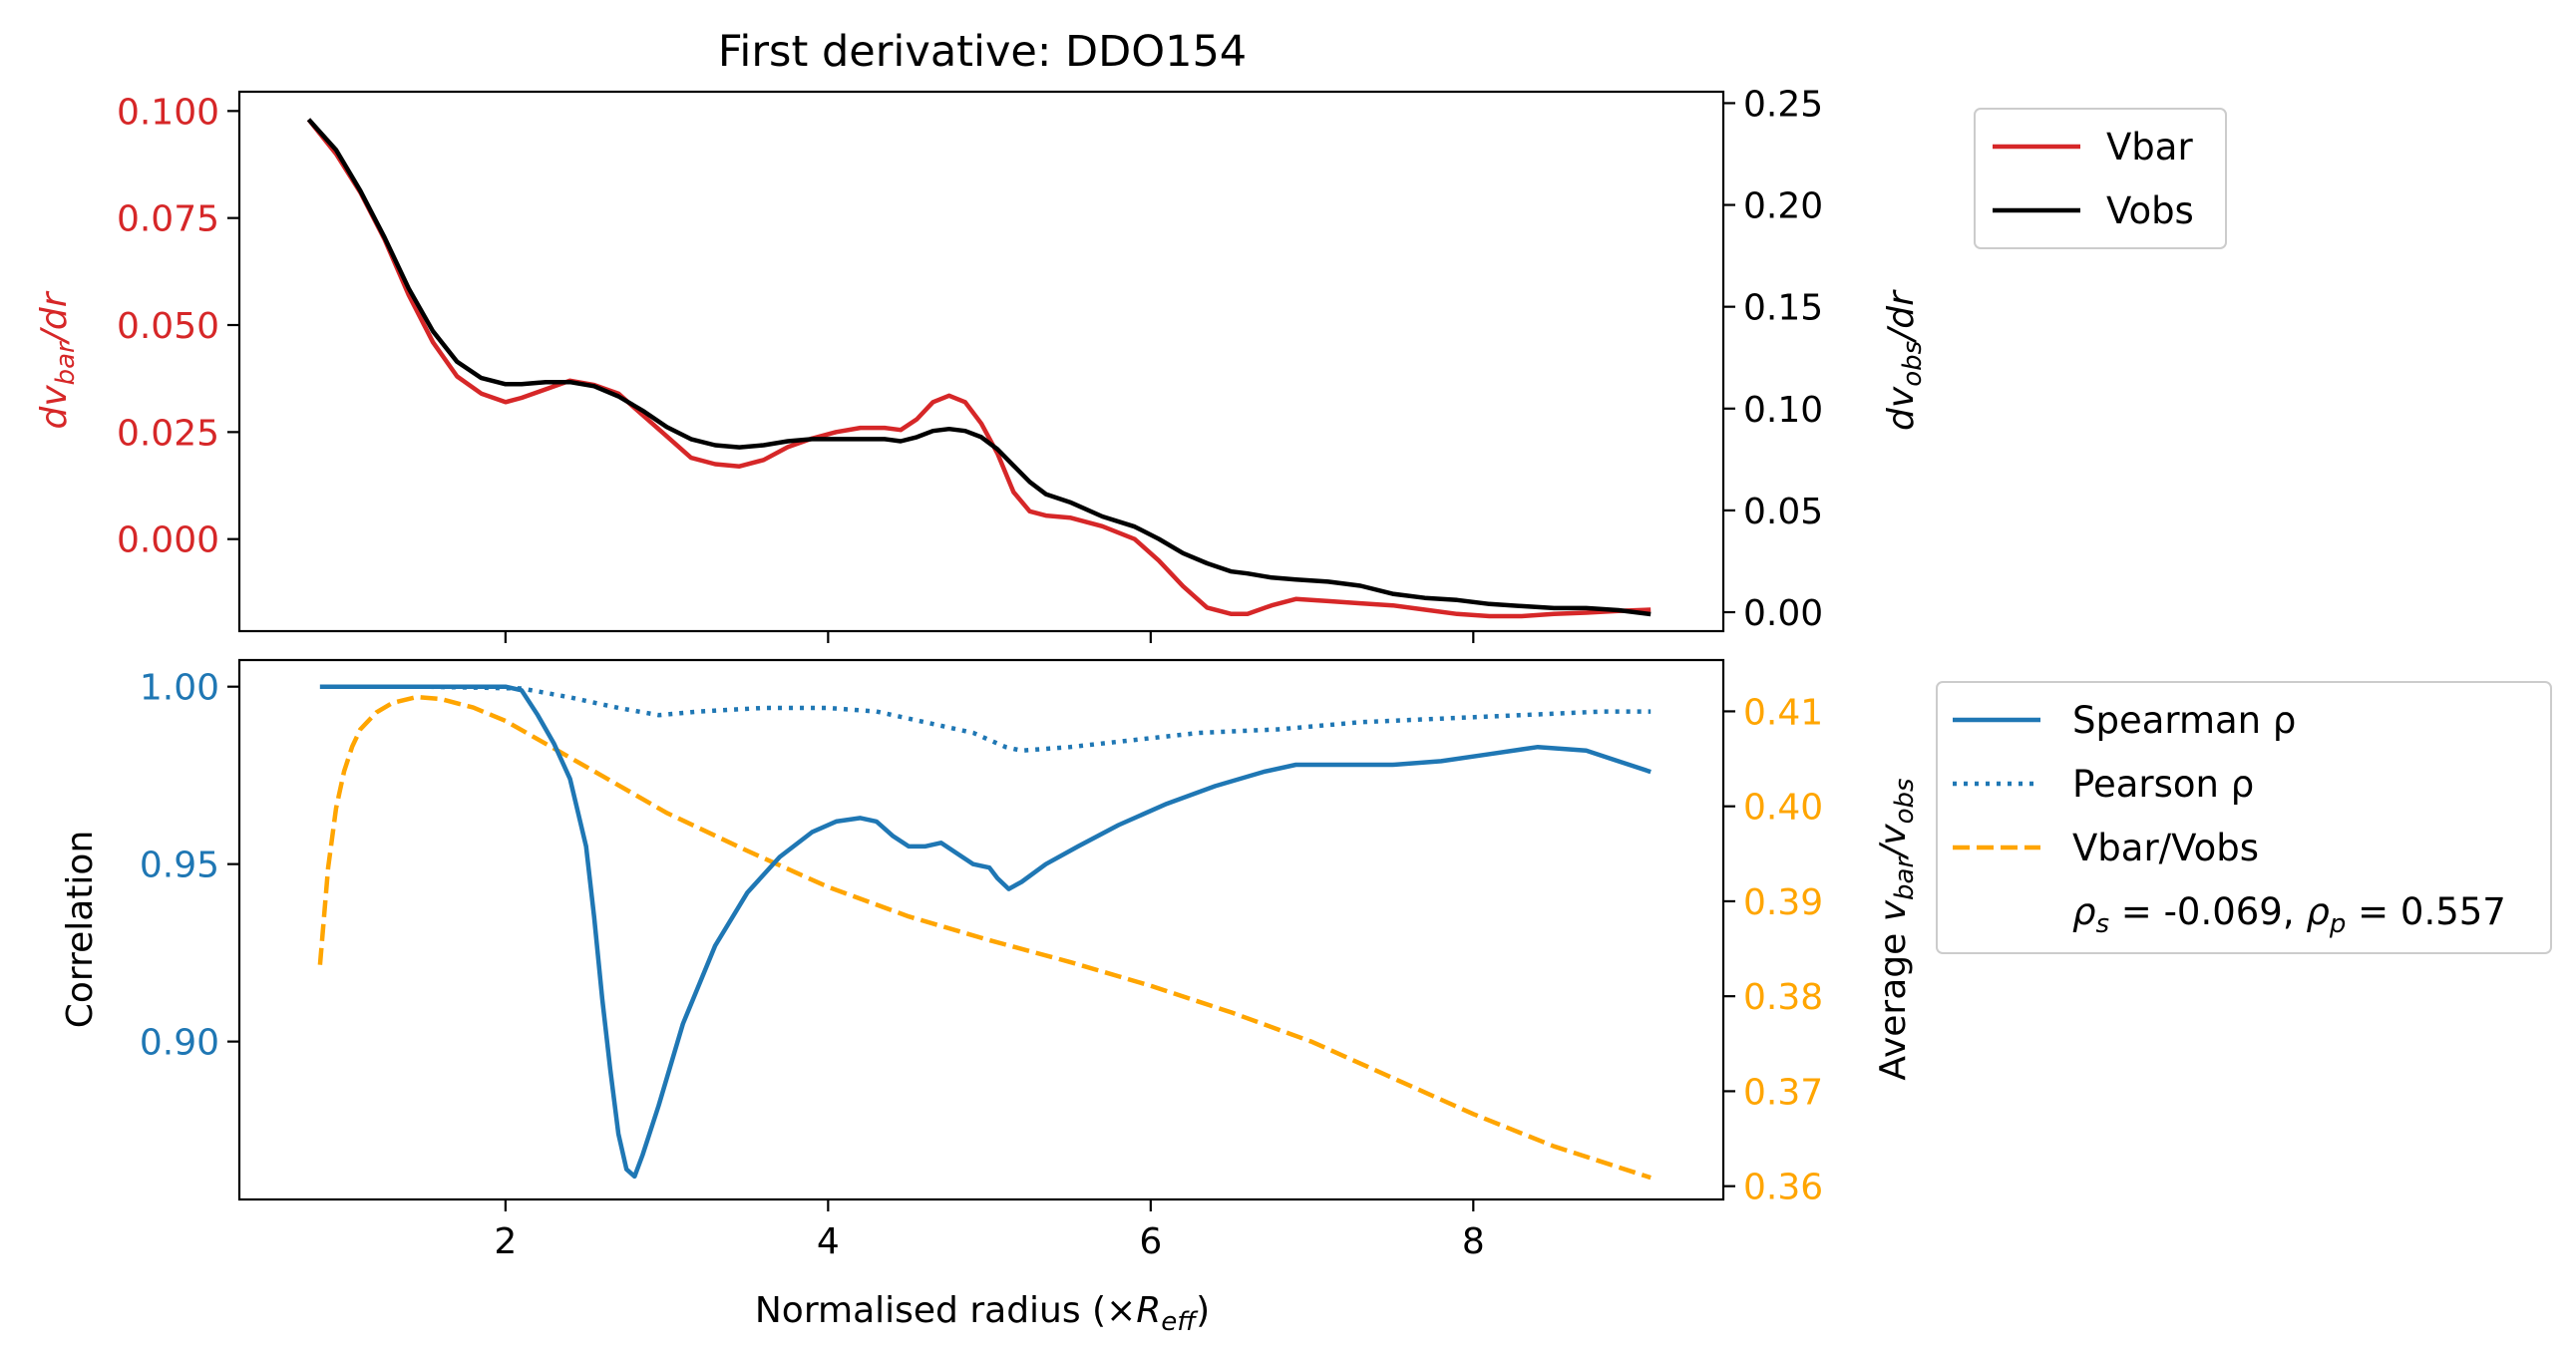 The height and width of the screenshot is (1358, 2576). I want to click on legend-correlation-annotation: ρs = -0.069, ρp = 0.557, so click(2289, 914).